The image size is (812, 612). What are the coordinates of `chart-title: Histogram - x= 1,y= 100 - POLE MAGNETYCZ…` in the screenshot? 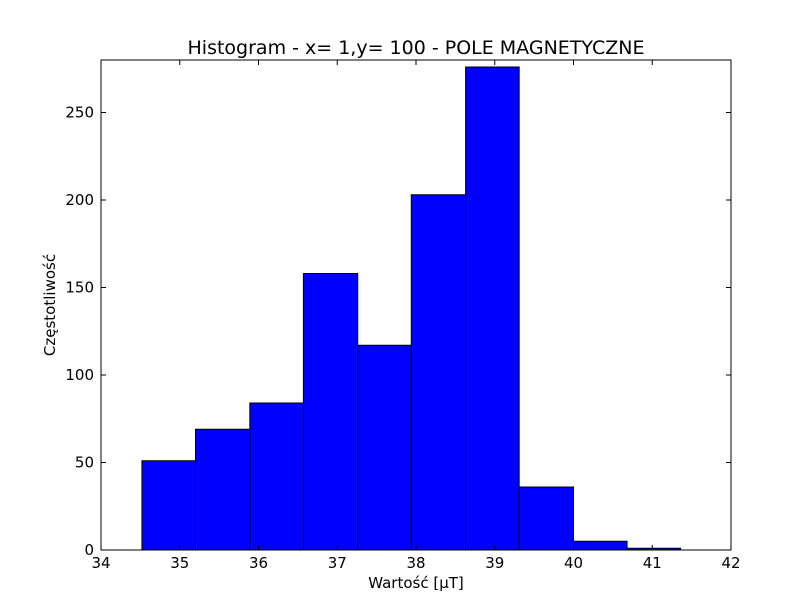 It's located at (416, 48).